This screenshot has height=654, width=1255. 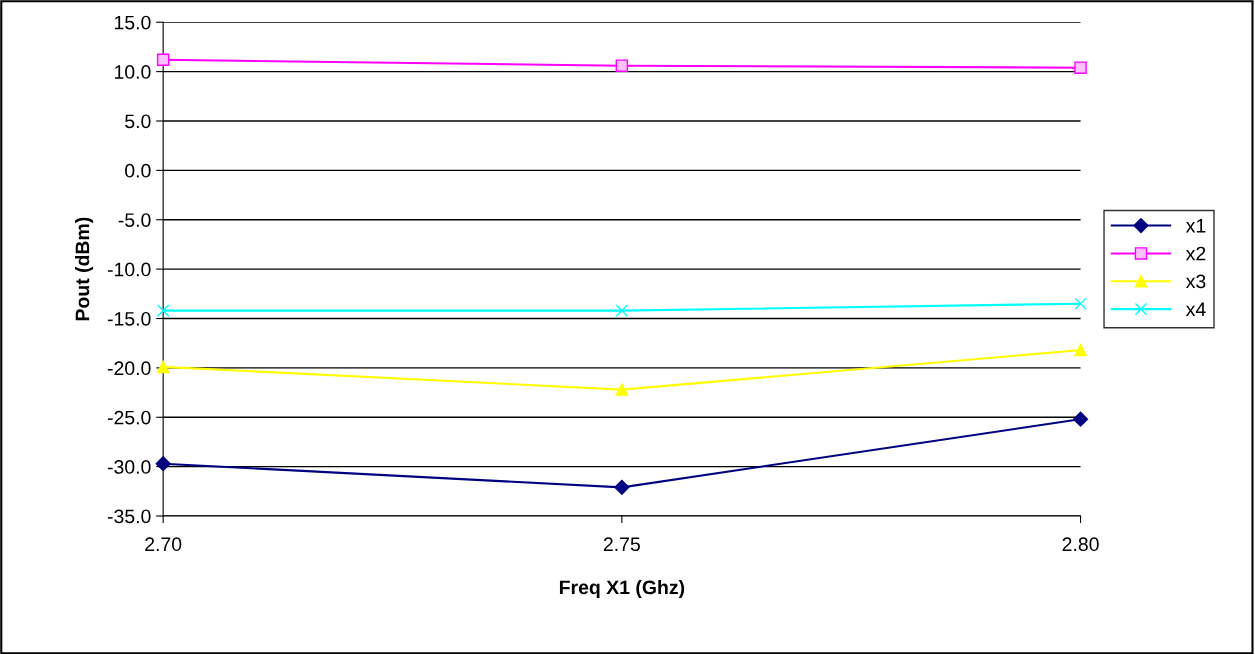 I want to click on y-tick-label: 15.0, so click(x=132, y=22).